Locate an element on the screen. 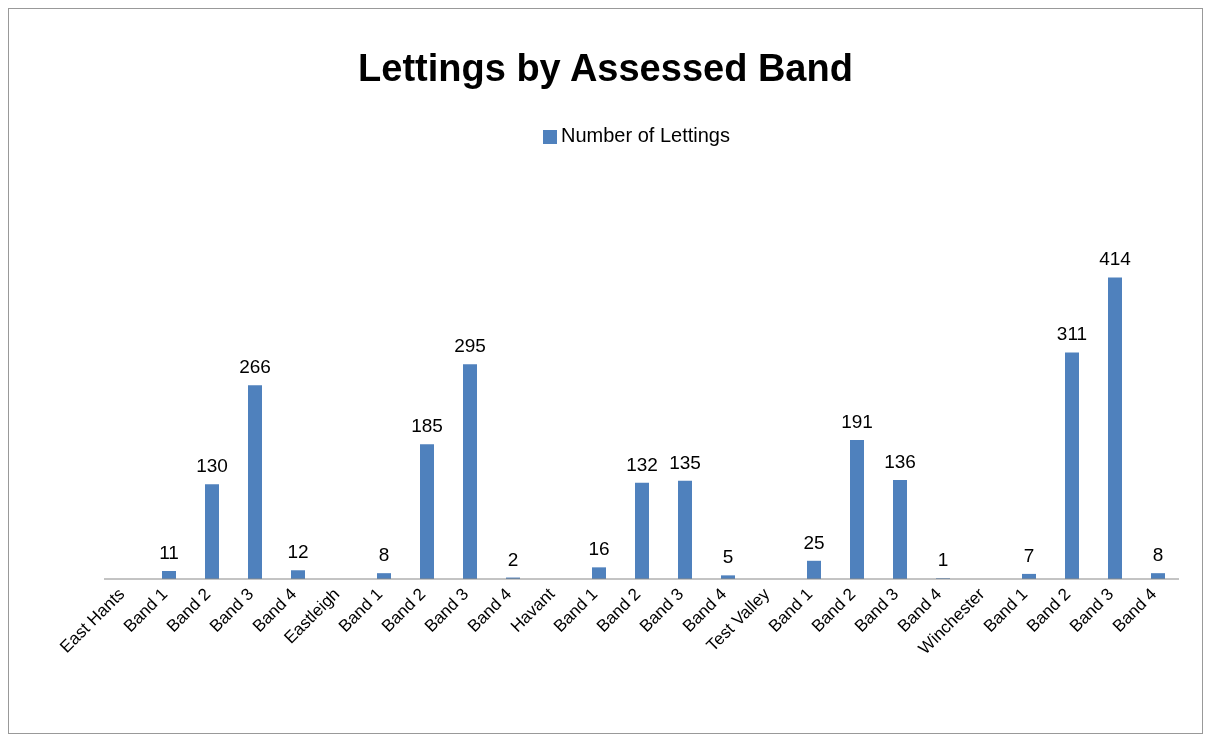  data-label: 185 is located at coordinates (427, 426).